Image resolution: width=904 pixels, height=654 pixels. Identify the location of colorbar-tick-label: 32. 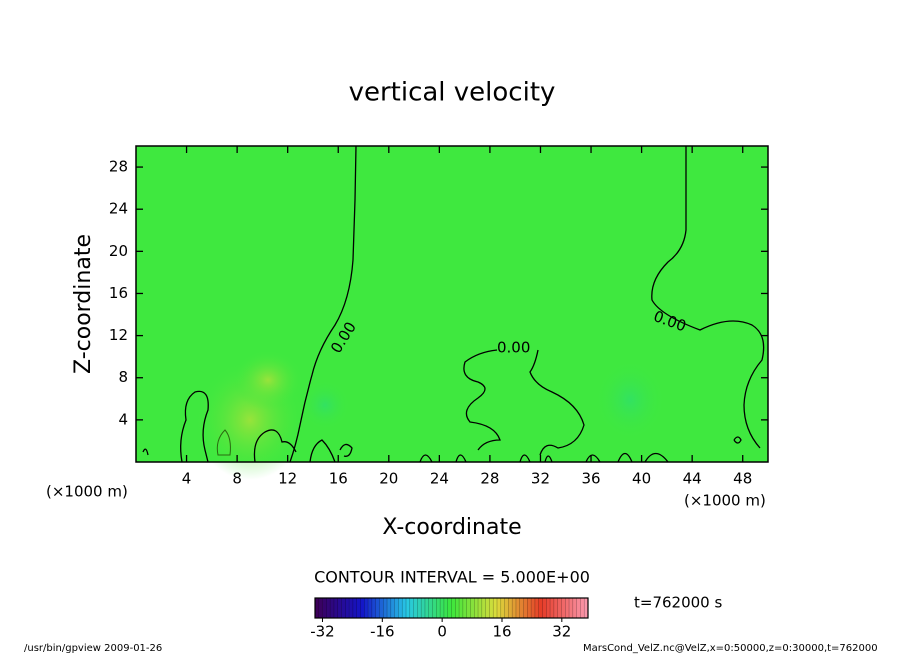
(561, 632).